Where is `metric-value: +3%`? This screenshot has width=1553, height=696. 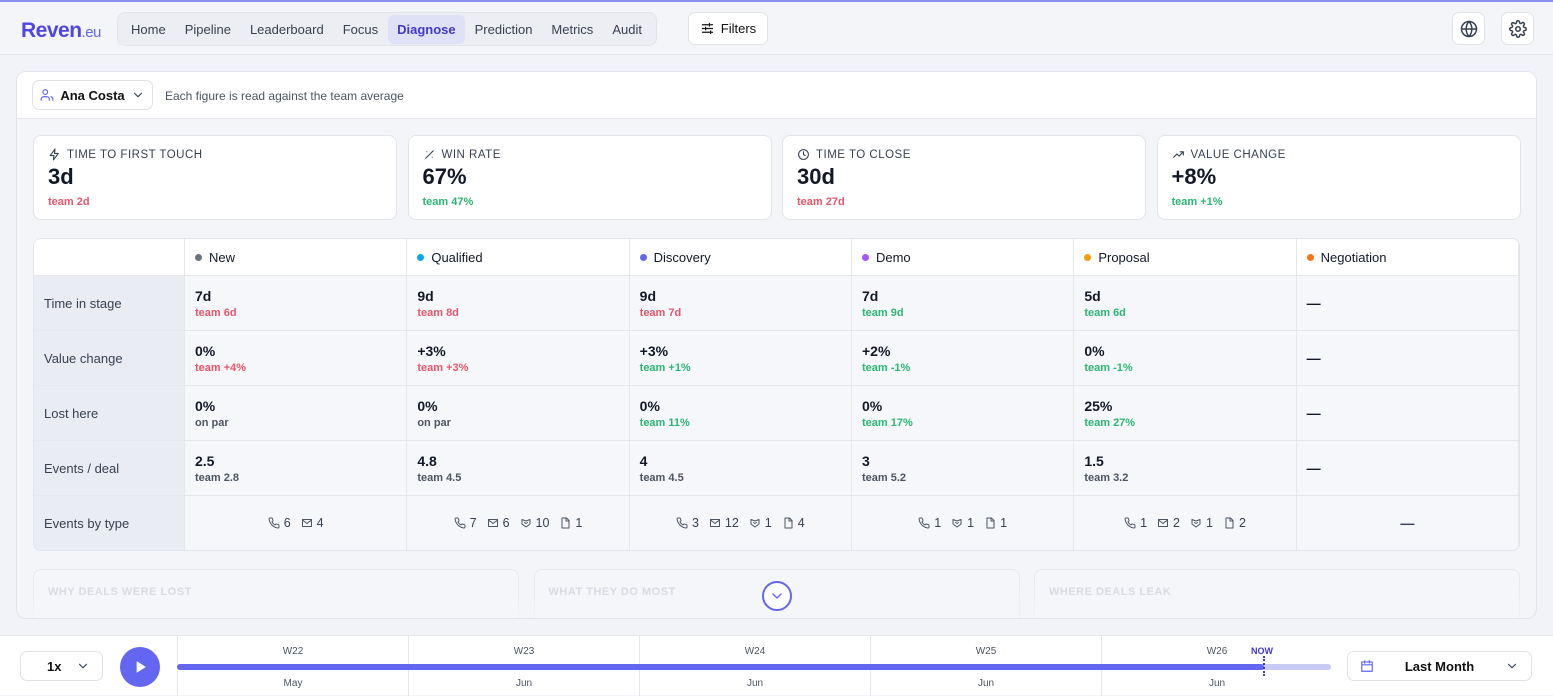
metric-value: +3% is located at coordinates (654, 350).